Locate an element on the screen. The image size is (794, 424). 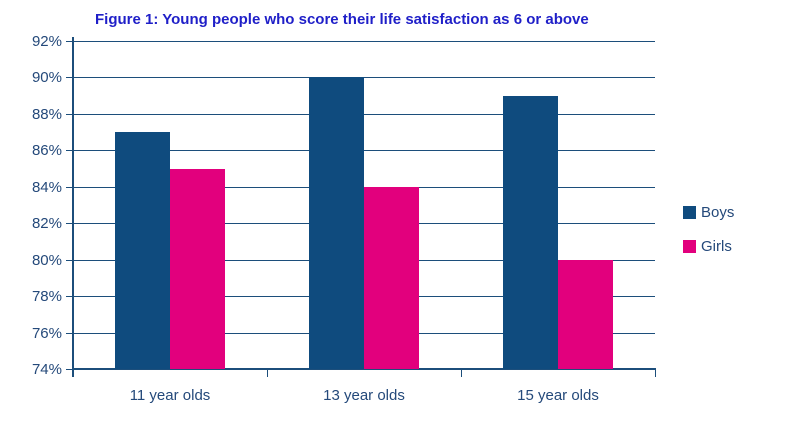
legend-swatch-boys is located at coordinates (689, 212).